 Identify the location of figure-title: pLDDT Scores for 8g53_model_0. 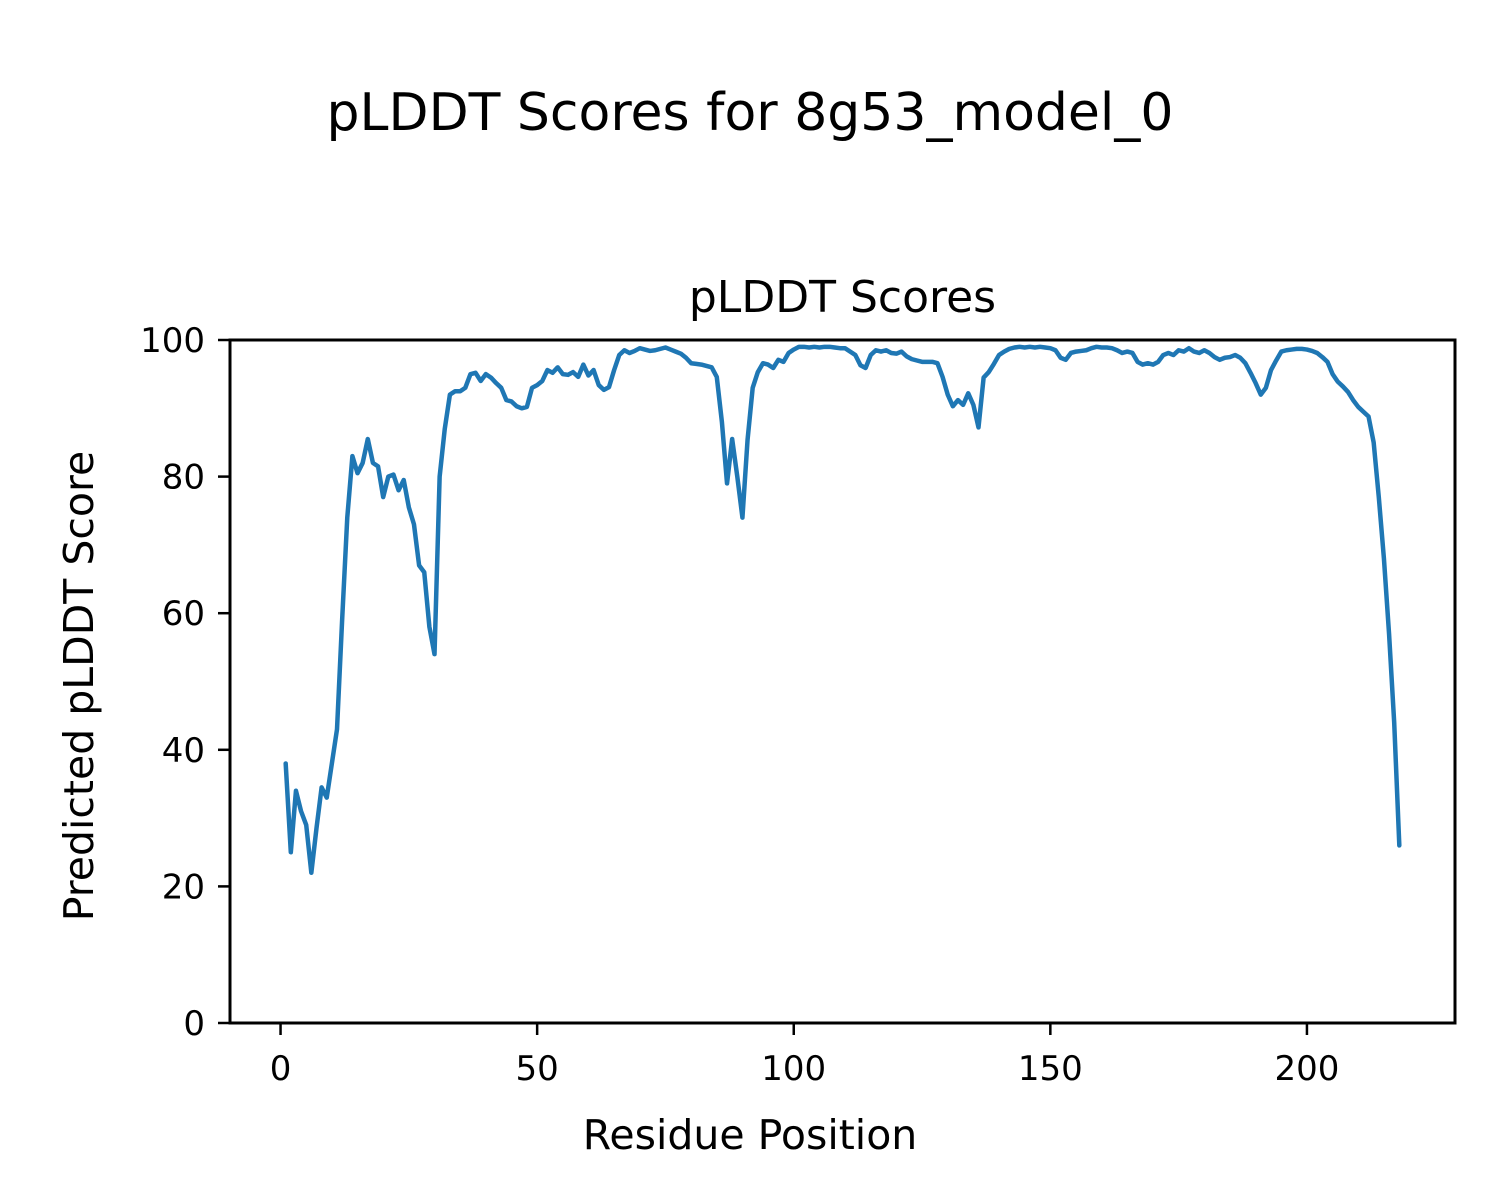
(750, 113).